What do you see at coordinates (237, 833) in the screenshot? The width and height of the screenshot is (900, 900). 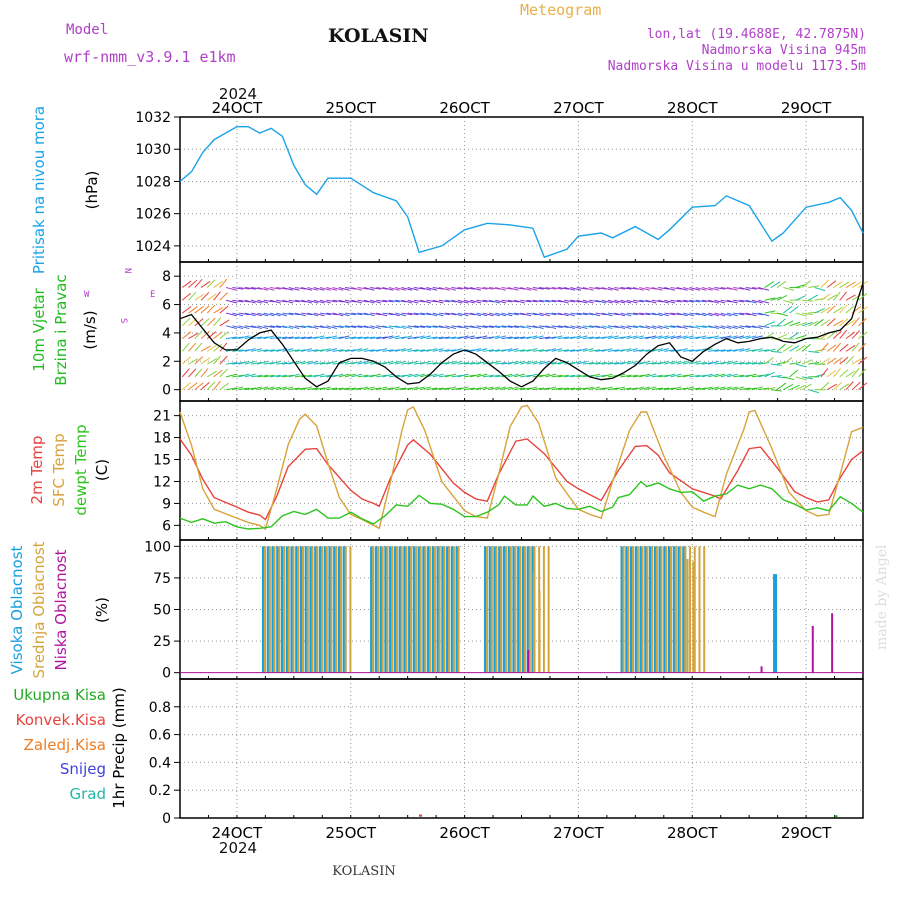 I see `xtick-label-bottom: 24OCT` at bounding box center [237, 833].